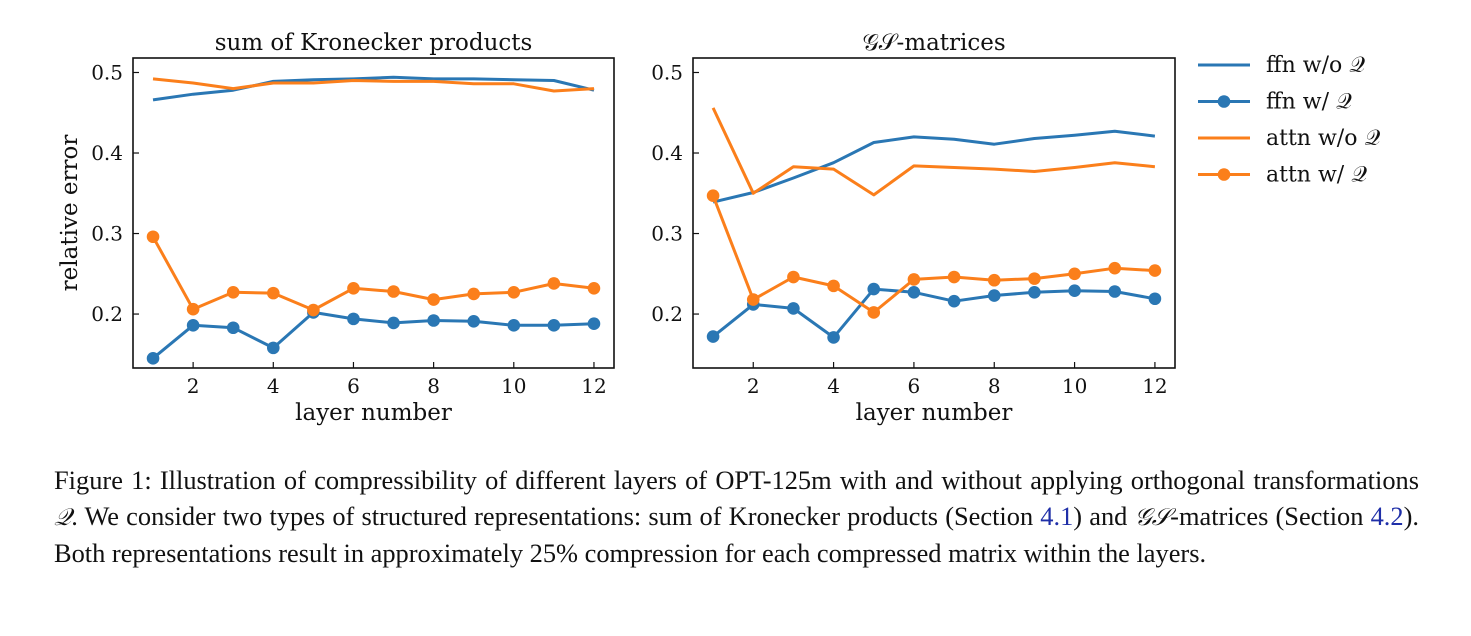 This screenshot has width=1471, height=636. I want to click on legend-label: attn w/ 𝒬, so click(1316, 175).